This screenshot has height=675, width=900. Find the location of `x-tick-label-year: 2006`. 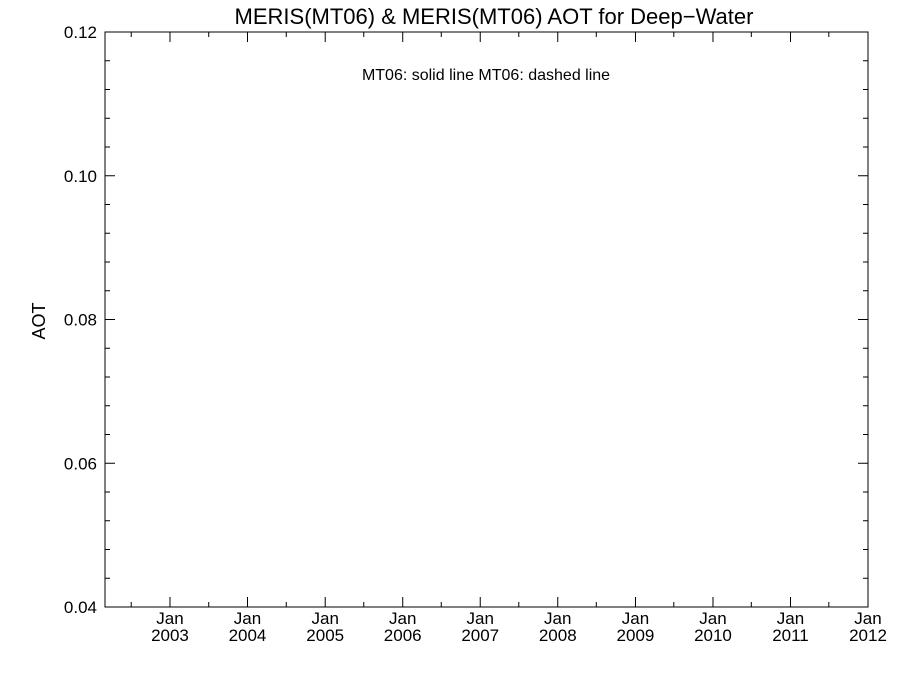

x-tick-label-year: 2006 is located at coordinates (403, 635).